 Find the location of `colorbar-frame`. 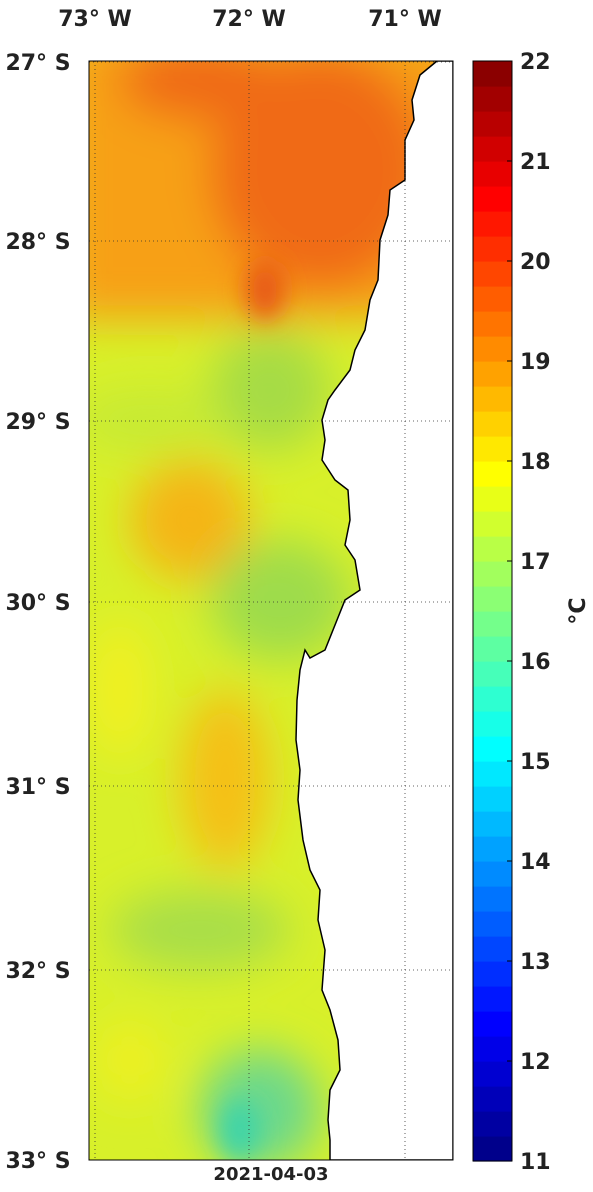

colorbar-frame is located at coordinates (492, 611).